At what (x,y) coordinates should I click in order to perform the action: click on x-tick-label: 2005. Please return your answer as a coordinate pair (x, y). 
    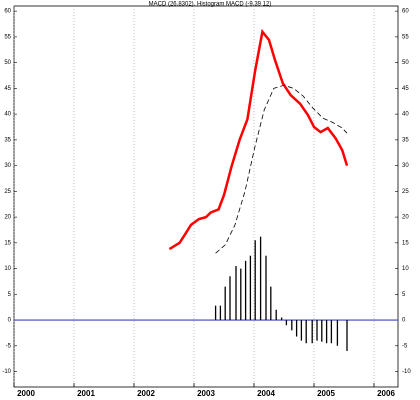
    Looking at the image, I should click on (326, 393).